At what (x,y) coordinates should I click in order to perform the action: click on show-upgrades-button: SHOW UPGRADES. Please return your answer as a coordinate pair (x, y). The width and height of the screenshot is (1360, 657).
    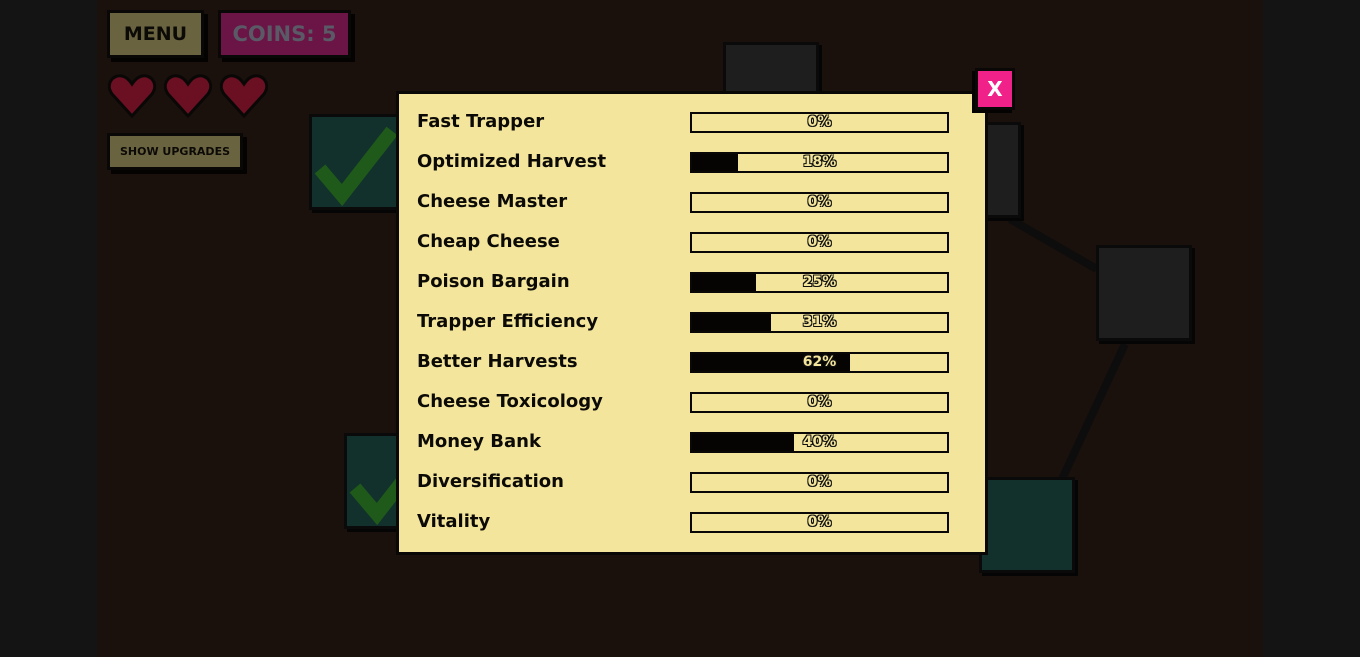
    Looking at the image, I should click on (175, 151).